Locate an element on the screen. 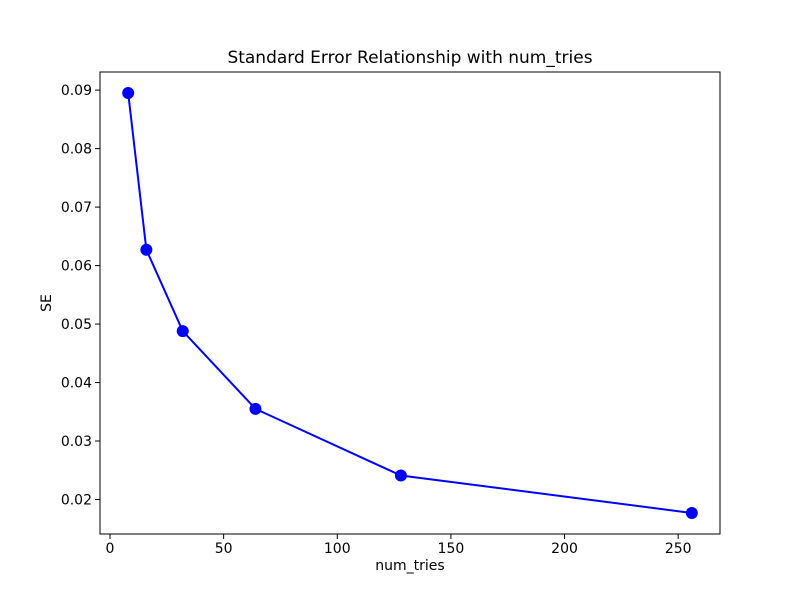 This screenshot has height=600, width=800. x-axis-label: num_tries is located at coordinates (409, 566).